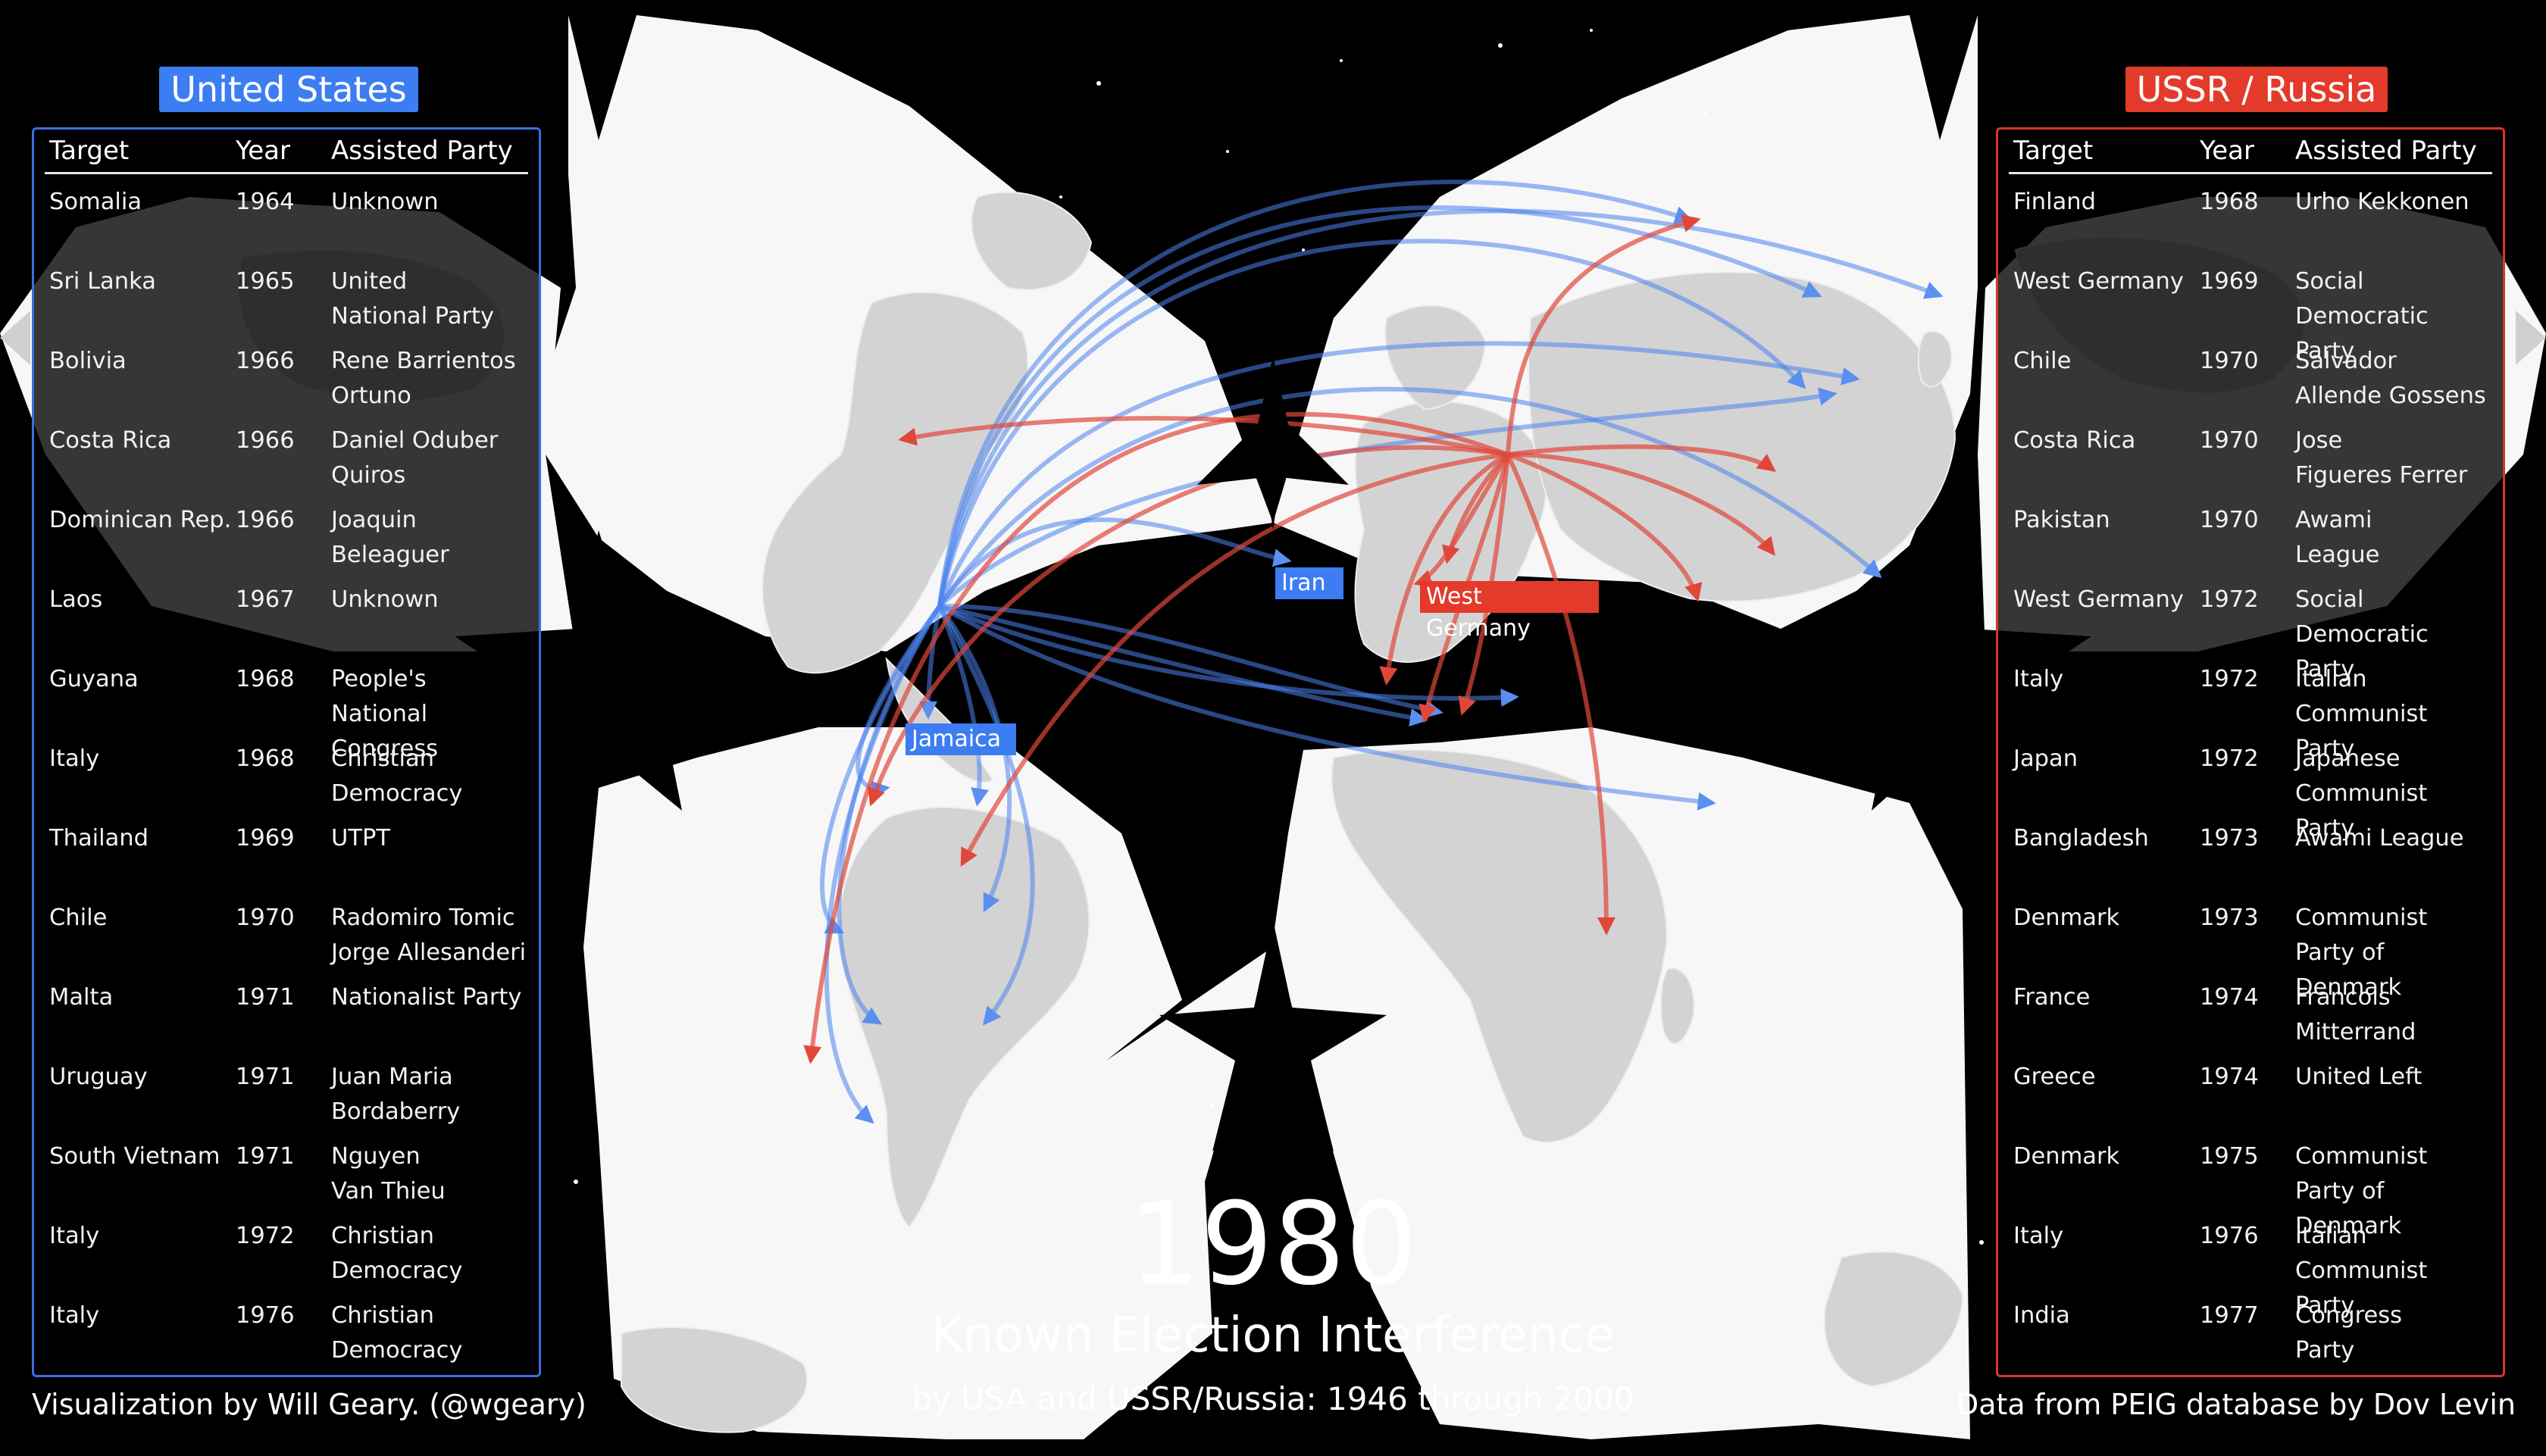 The height and width of the screenshot is (1456, 2546). Describe the element at coordinates (2362, 316) in the screenshot. I see `row-assisted-party: Social Democratic Party` at that location.